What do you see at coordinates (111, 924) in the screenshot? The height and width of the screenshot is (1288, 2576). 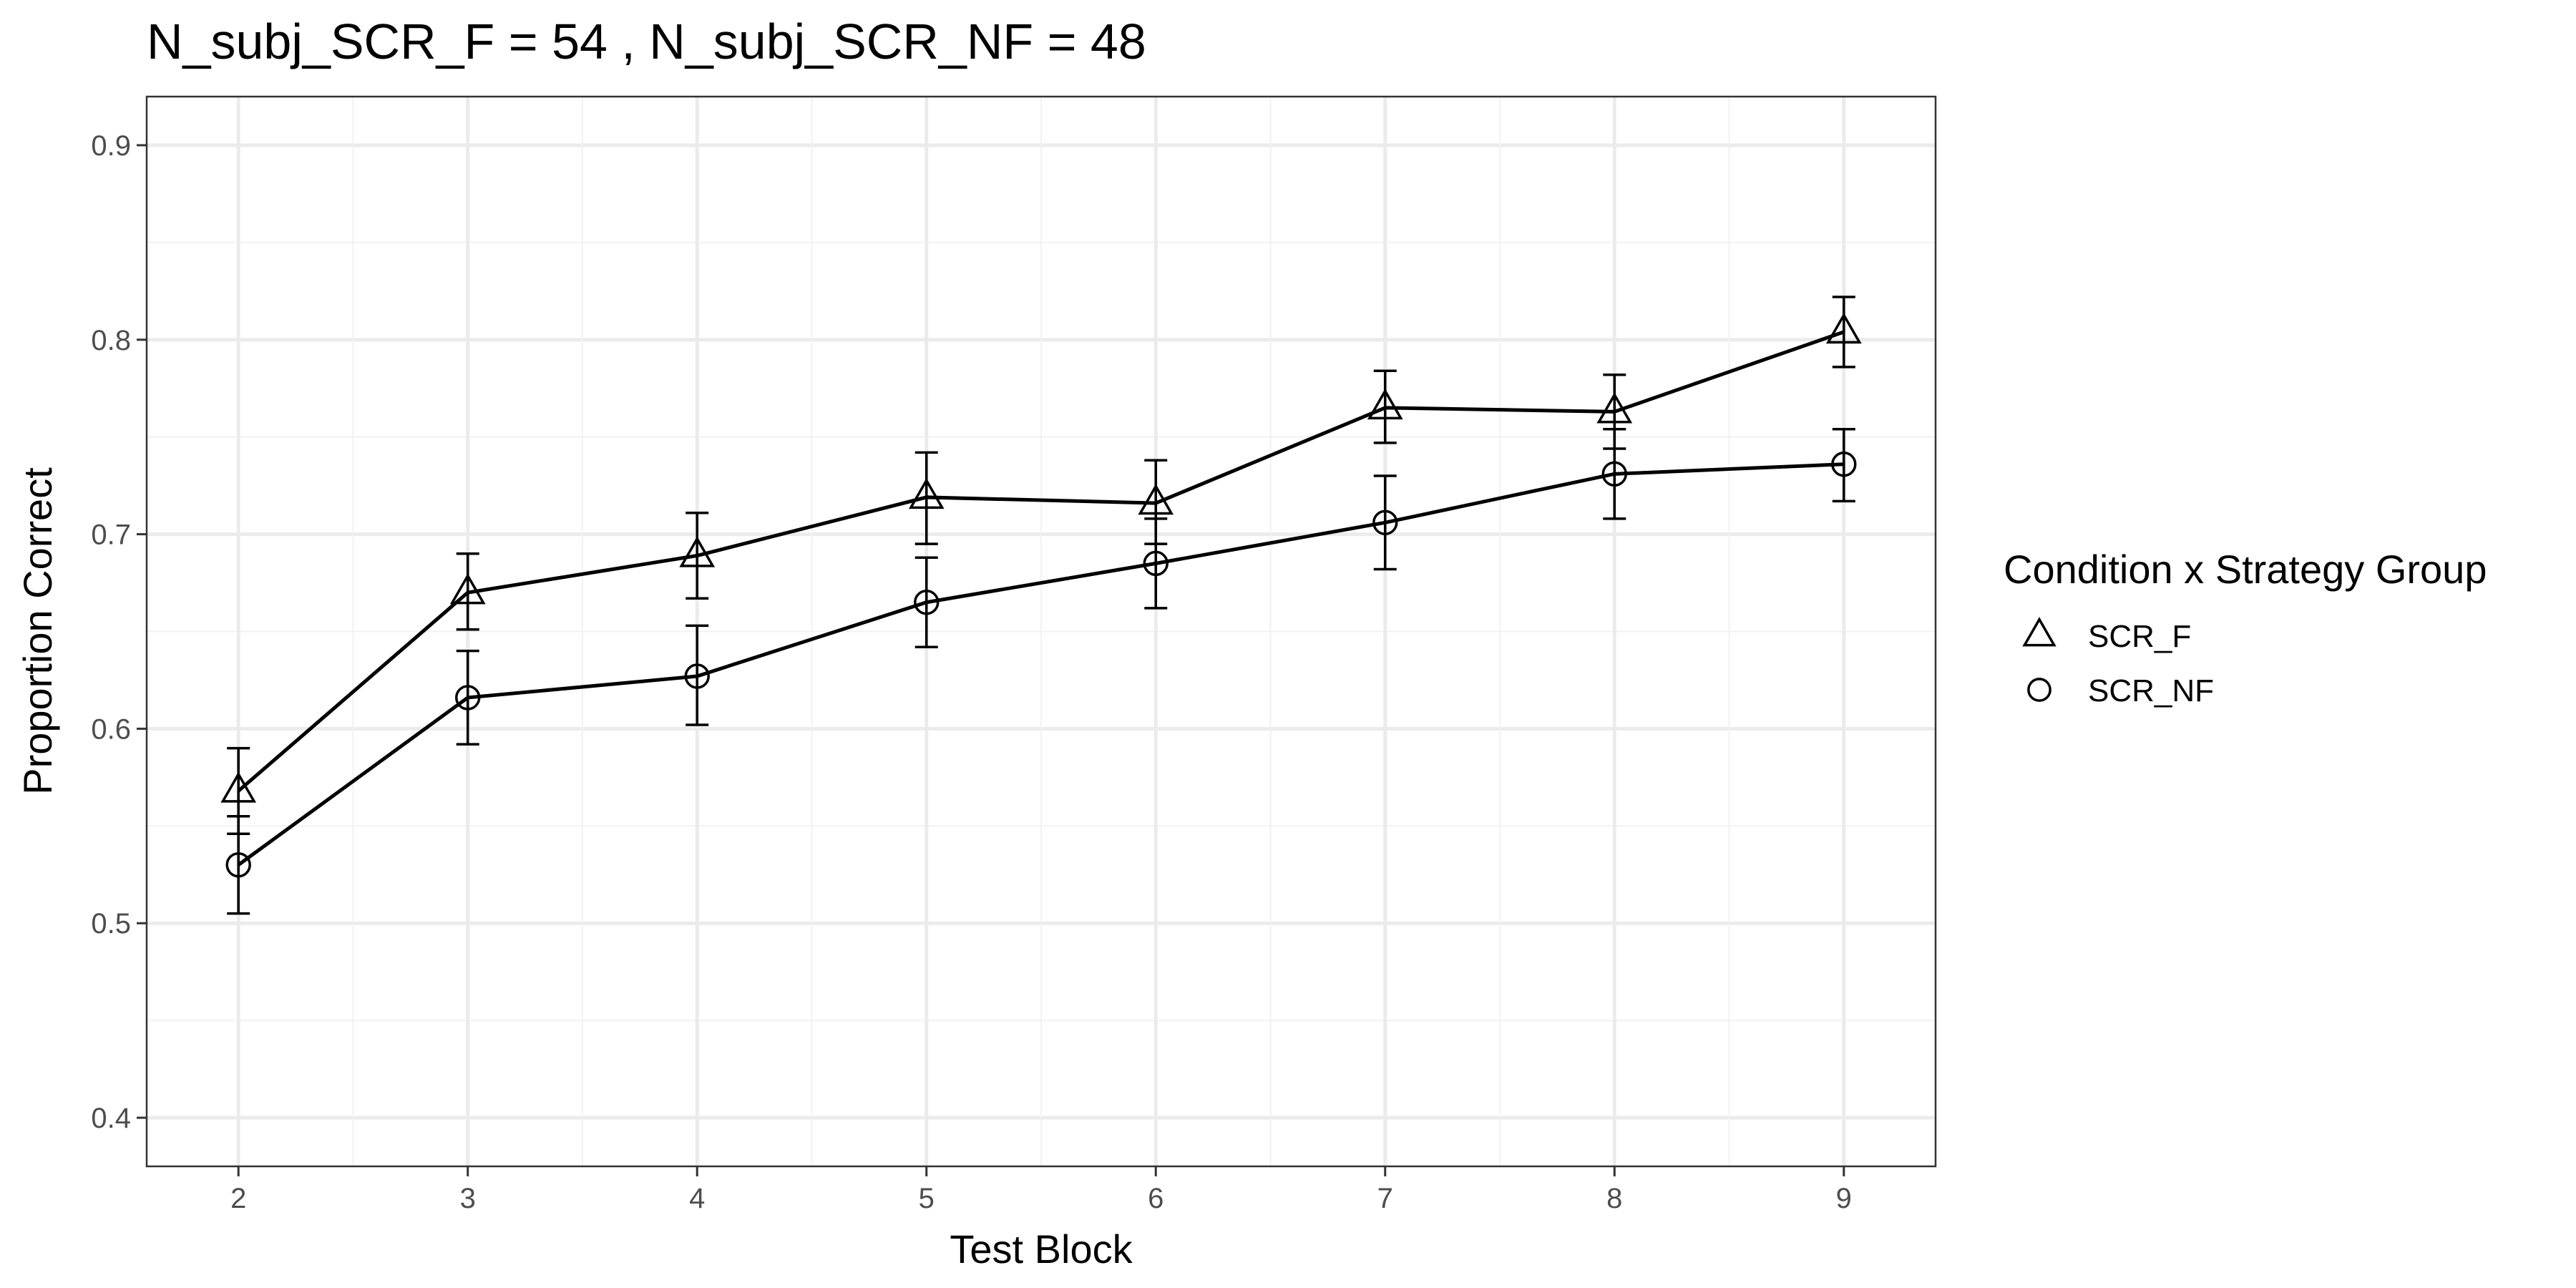 I see `y-tick-label: 0.5` at bounding box center [111, 924].